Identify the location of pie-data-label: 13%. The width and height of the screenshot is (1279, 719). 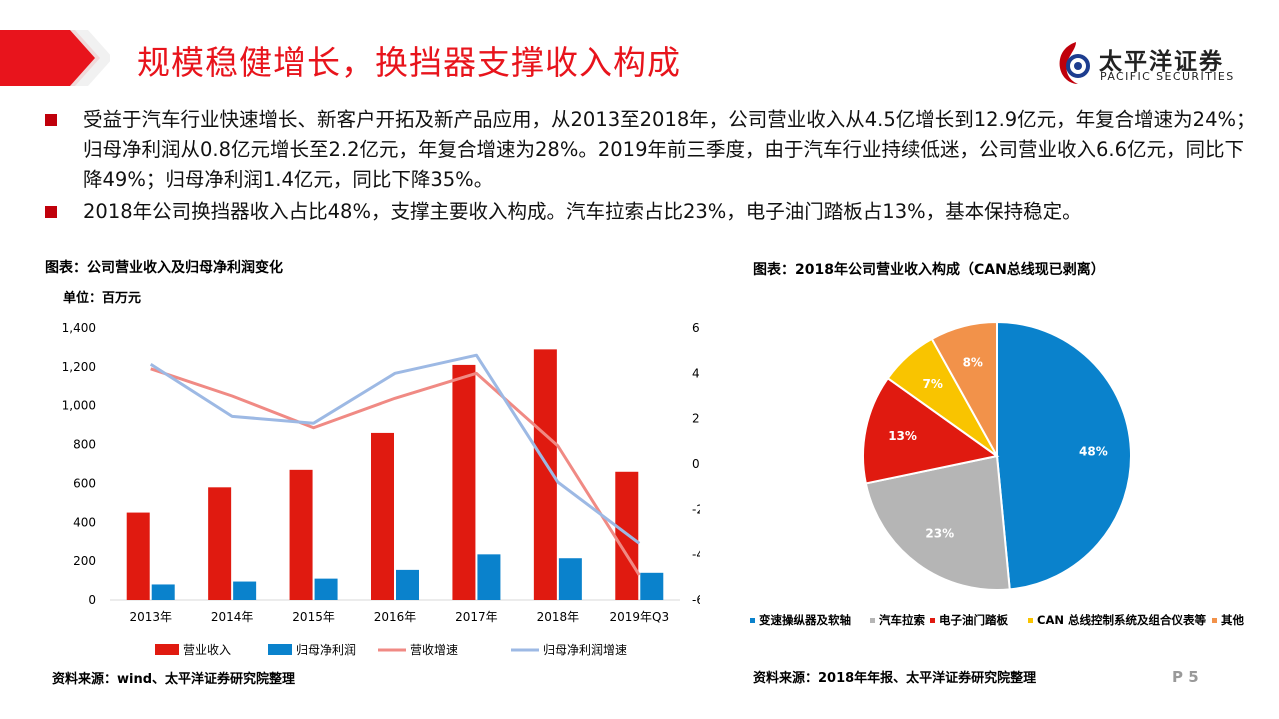
(902, 436).